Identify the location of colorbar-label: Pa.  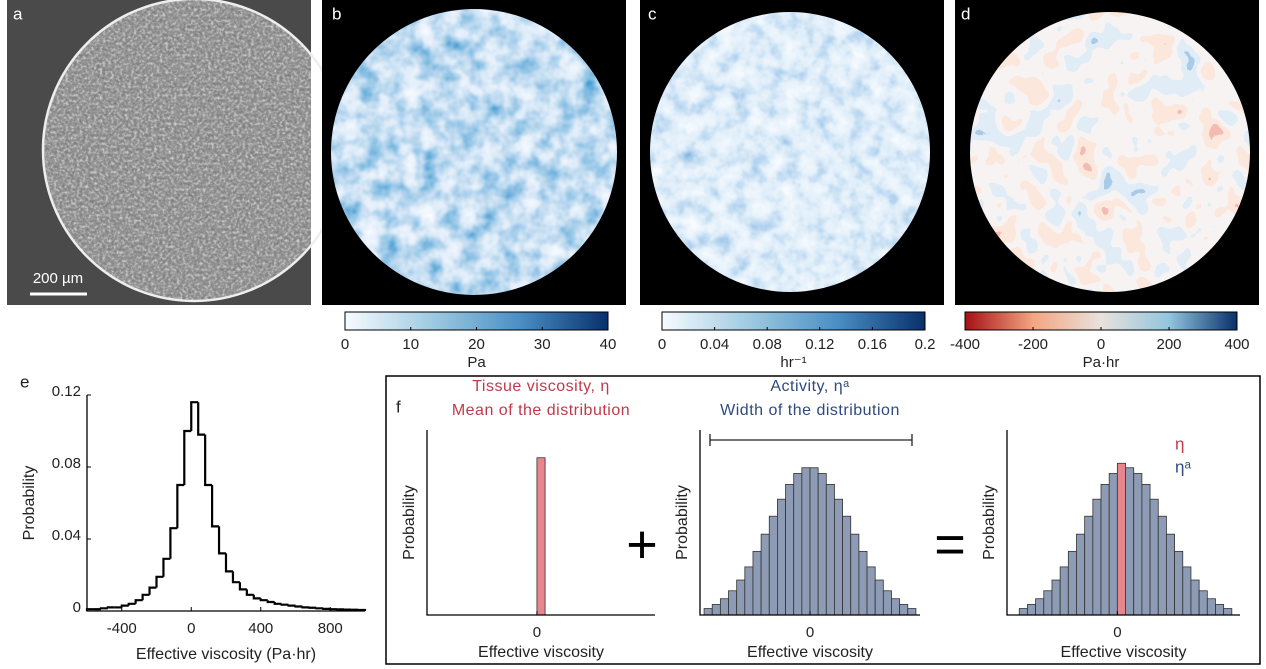
(476, 362).